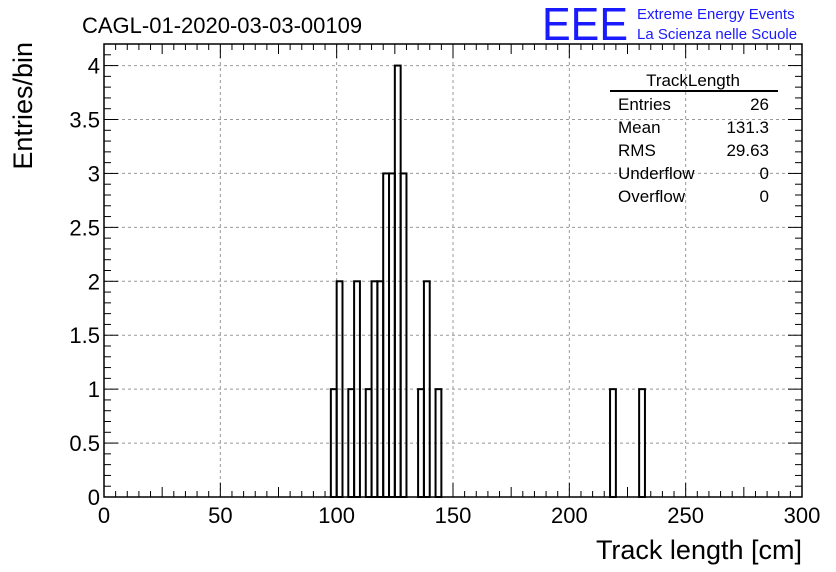 This screenshot has width=836, height=572. I want to click on x-axis-title: Track length [cm], so click(699, 550).